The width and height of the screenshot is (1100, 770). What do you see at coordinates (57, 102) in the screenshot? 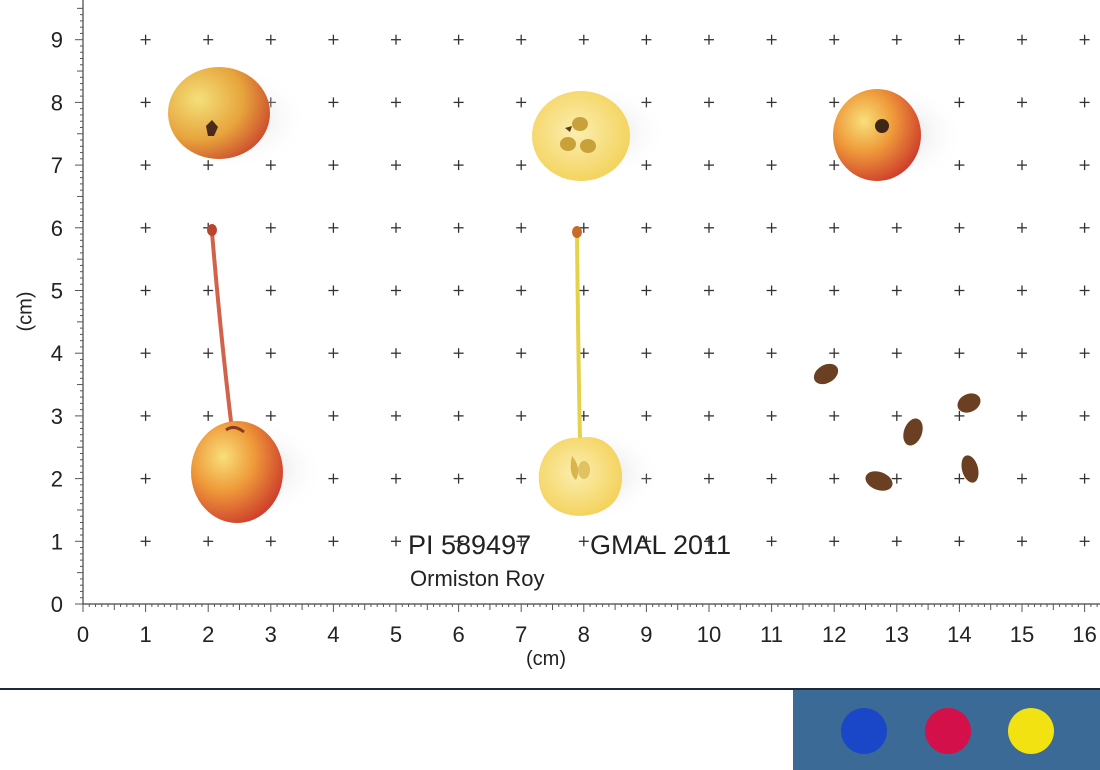
I see `y-tick-label: 8` at bounding box center [57, 102].